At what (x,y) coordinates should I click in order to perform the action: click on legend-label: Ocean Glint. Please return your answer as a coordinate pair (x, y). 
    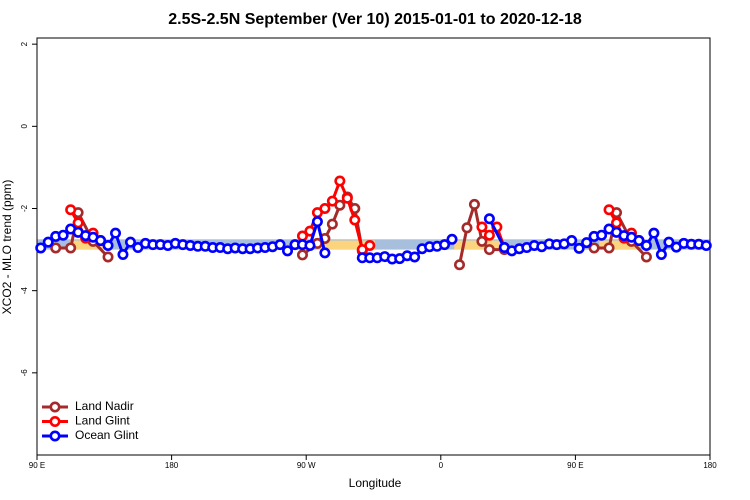
    Looking at the image, I should click on (107, 435).